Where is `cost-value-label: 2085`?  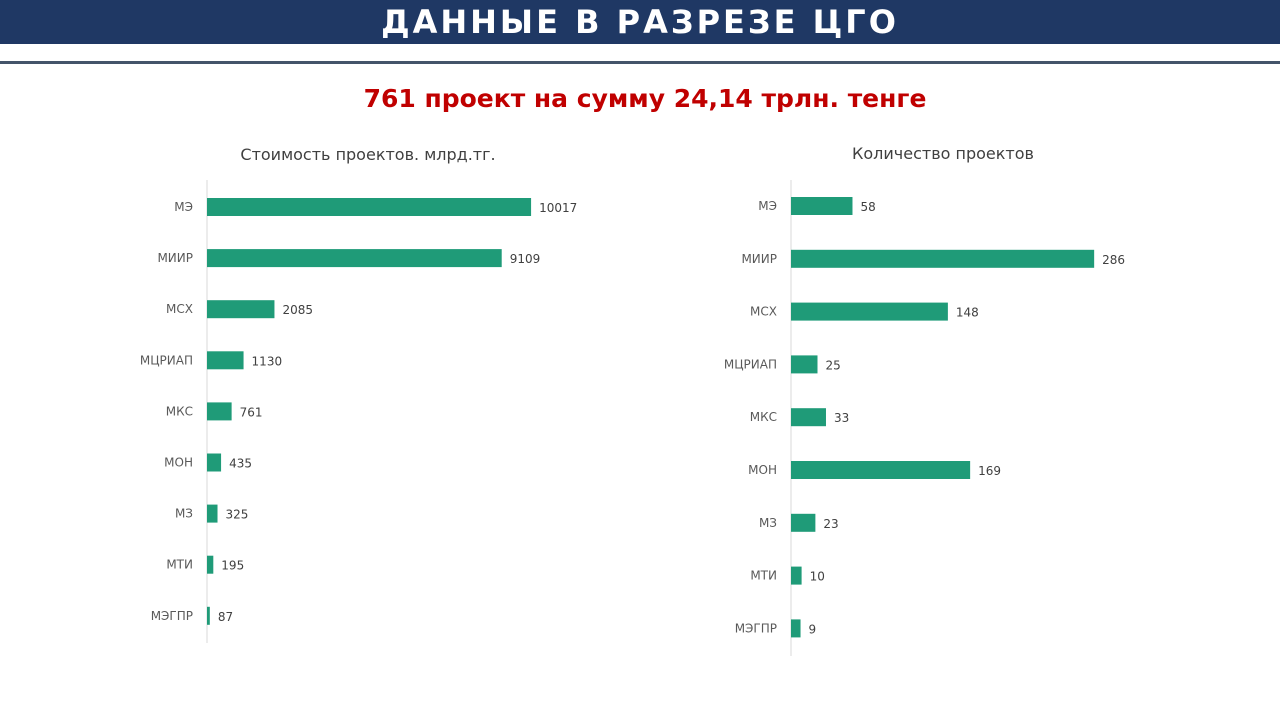 cost-value-label: 2085 is located at coordinates (297, 310).